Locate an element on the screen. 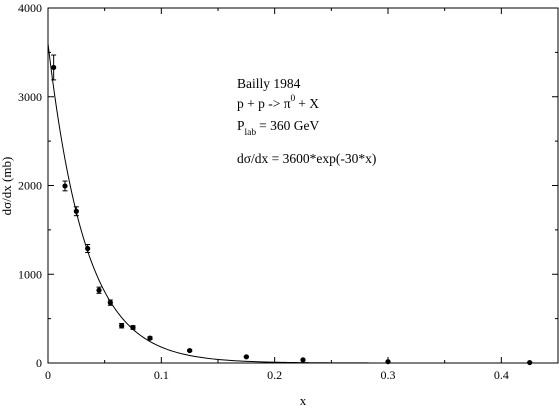  reaction-sup: 0 is located at coordinates (293, 99).